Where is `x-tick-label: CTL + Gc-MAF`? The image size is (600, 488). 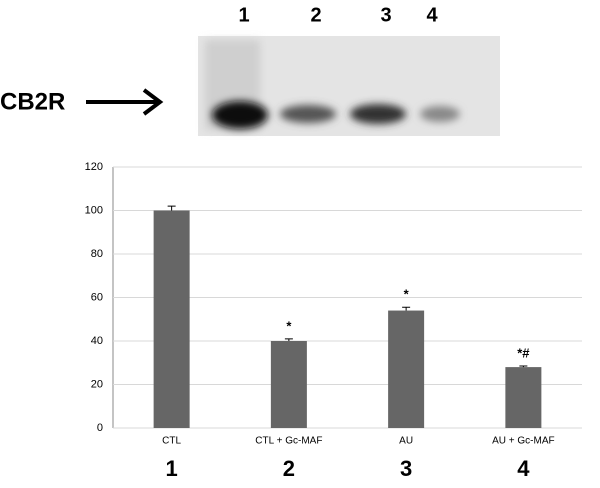 x-tick-label: CTL + Gc-MAF is located at coordinates (288, 441).